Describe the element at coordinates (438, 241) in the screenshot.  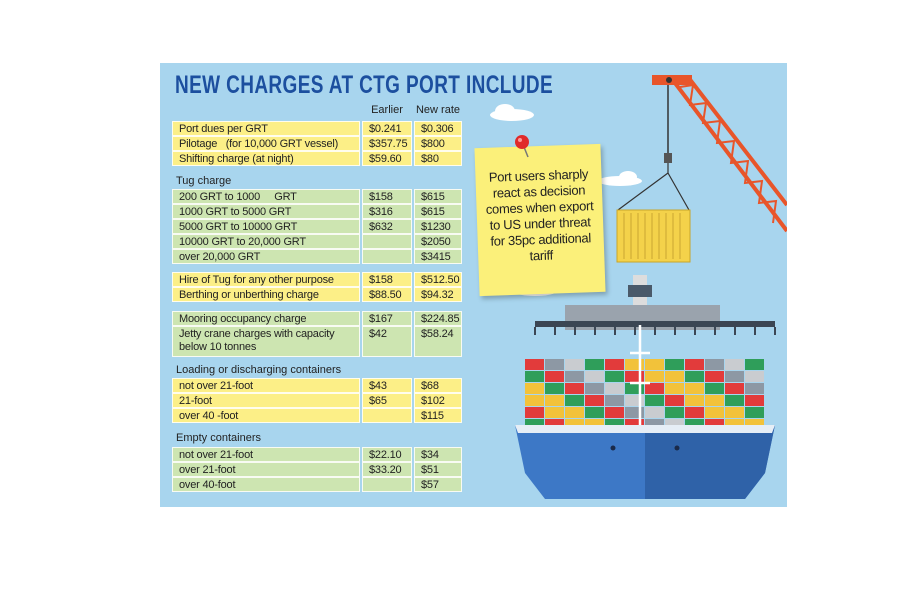
I see `rate-cell: $2050` at that location.